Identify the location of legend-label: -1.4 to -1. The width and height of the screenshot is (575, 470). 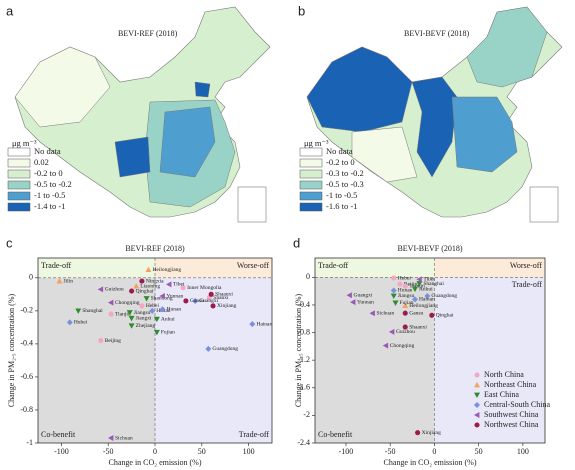
(49, 206).